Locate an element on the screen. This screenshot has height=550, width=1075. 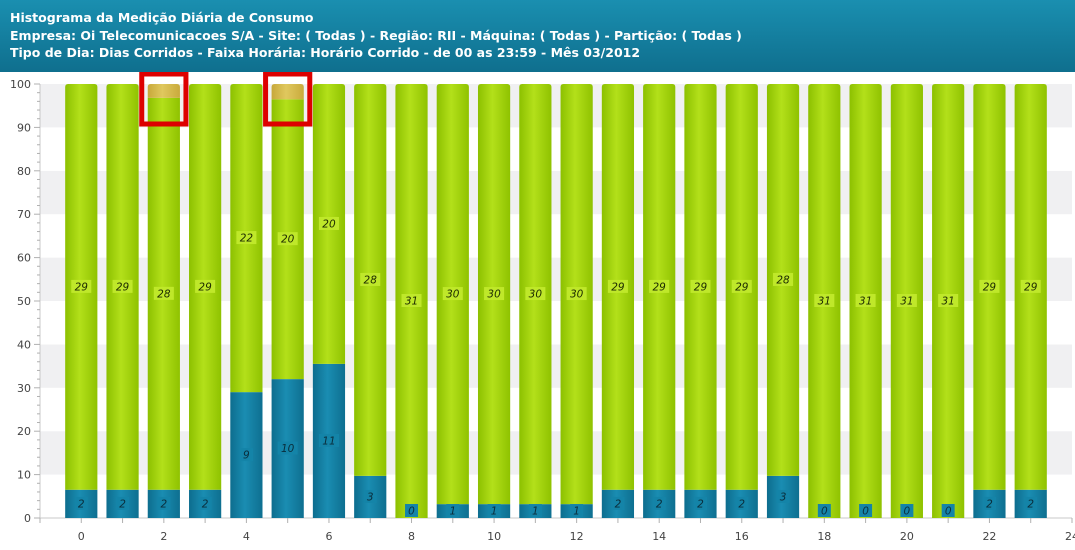
x-tick-label: 16 is located at coordinates (742, 536).